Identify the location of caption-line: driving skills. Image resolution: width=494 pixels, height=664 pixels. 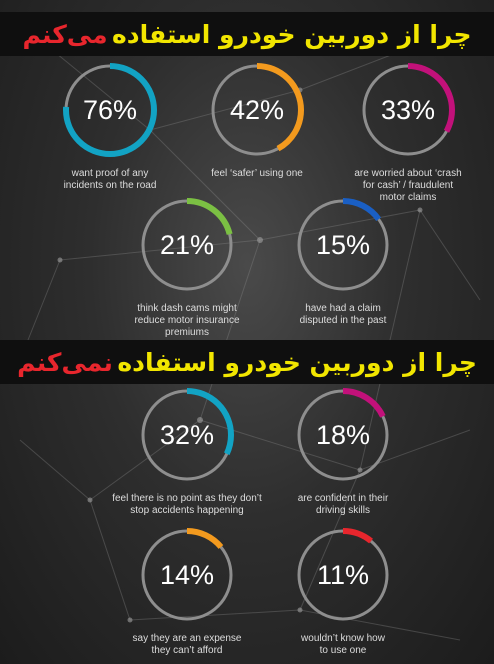
(343, 510).